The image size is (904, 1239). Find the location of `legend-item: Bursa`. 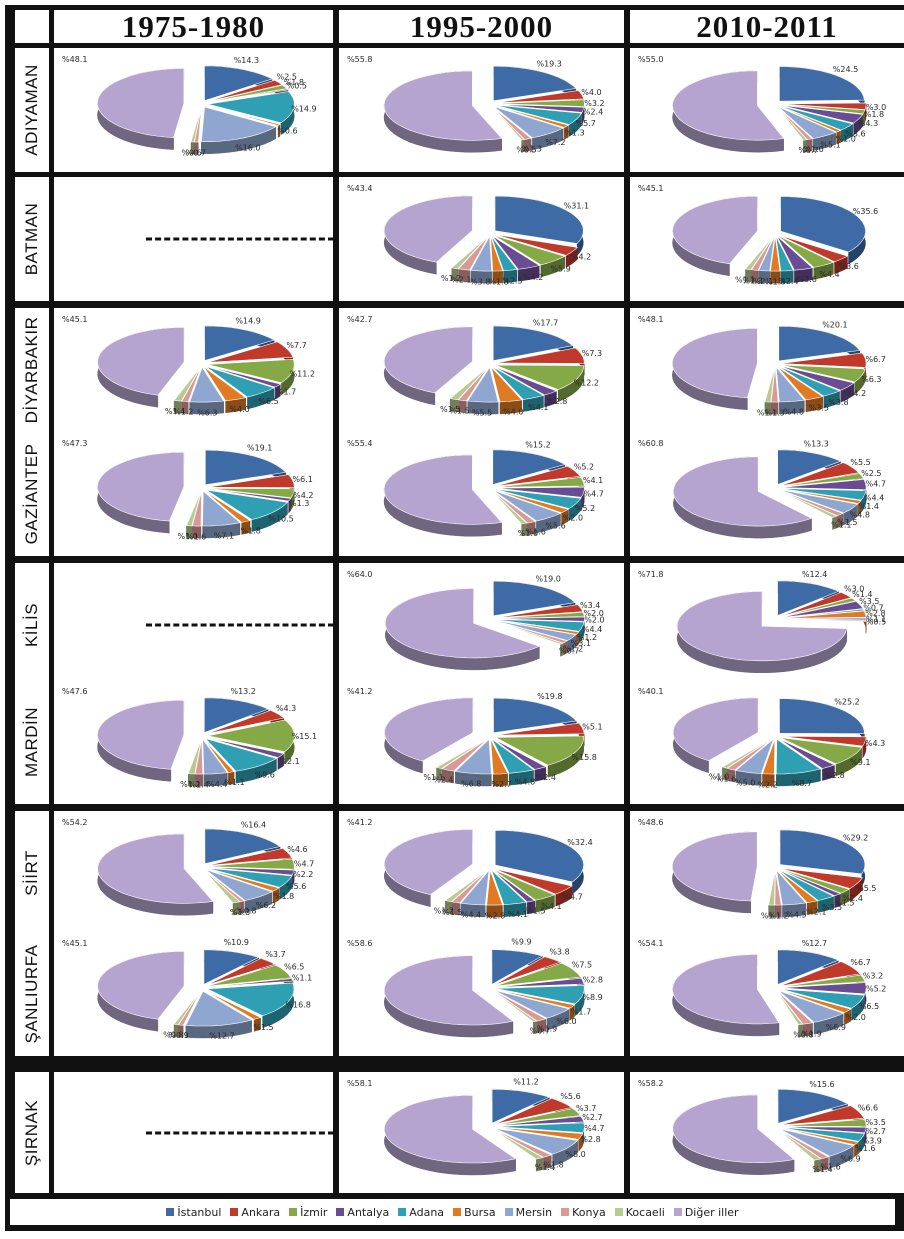

legend-item: Bursa is located at coordinates (474, 1212).